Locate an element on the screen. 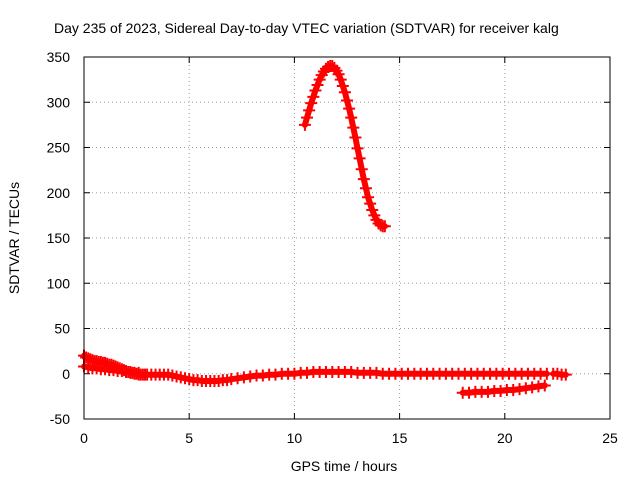  y-tick-label: 350 is located at coordinates (59, 57).